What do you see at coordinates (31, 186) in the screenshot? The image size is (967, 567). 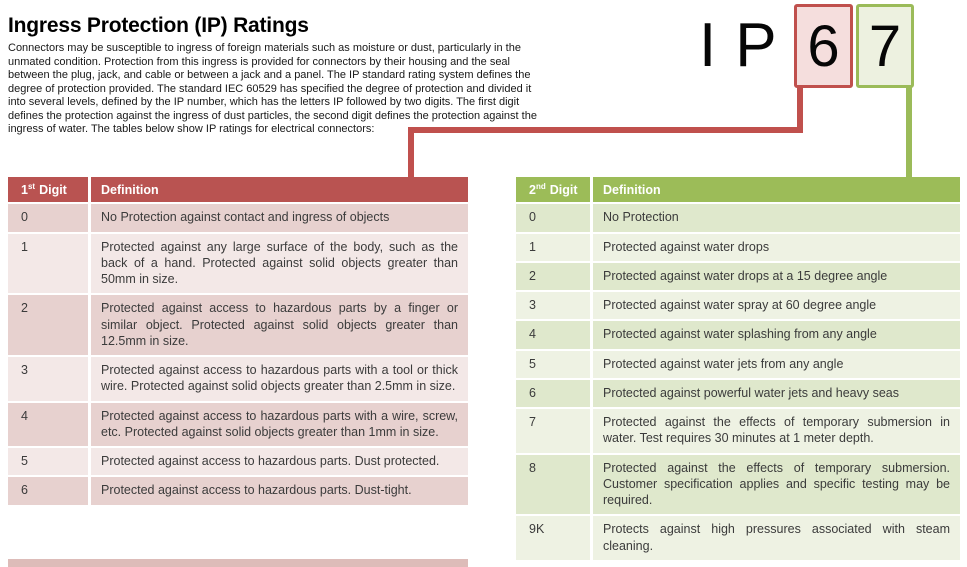 I see `header-digit-ordinal: st` at bounding box center [31, 186].